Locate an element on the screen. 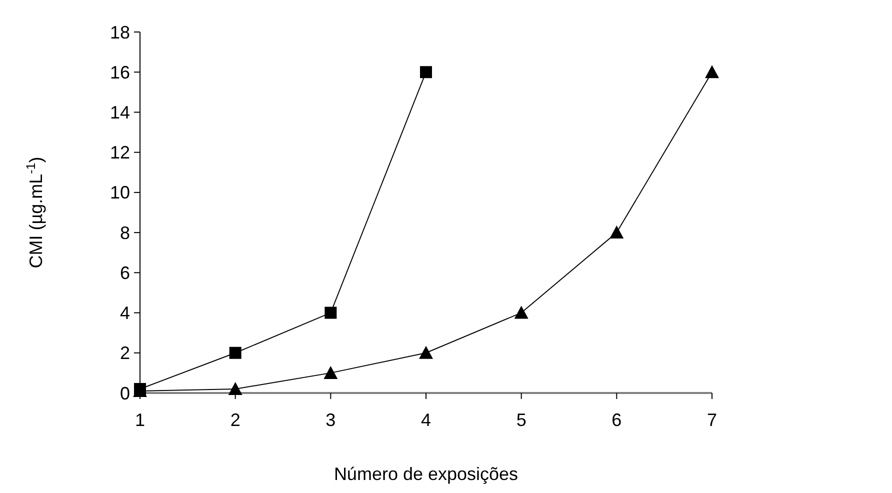 The width and height of the screenshot is (892, 493). y-tick-label: 10 is located at coordinates (120, 192).